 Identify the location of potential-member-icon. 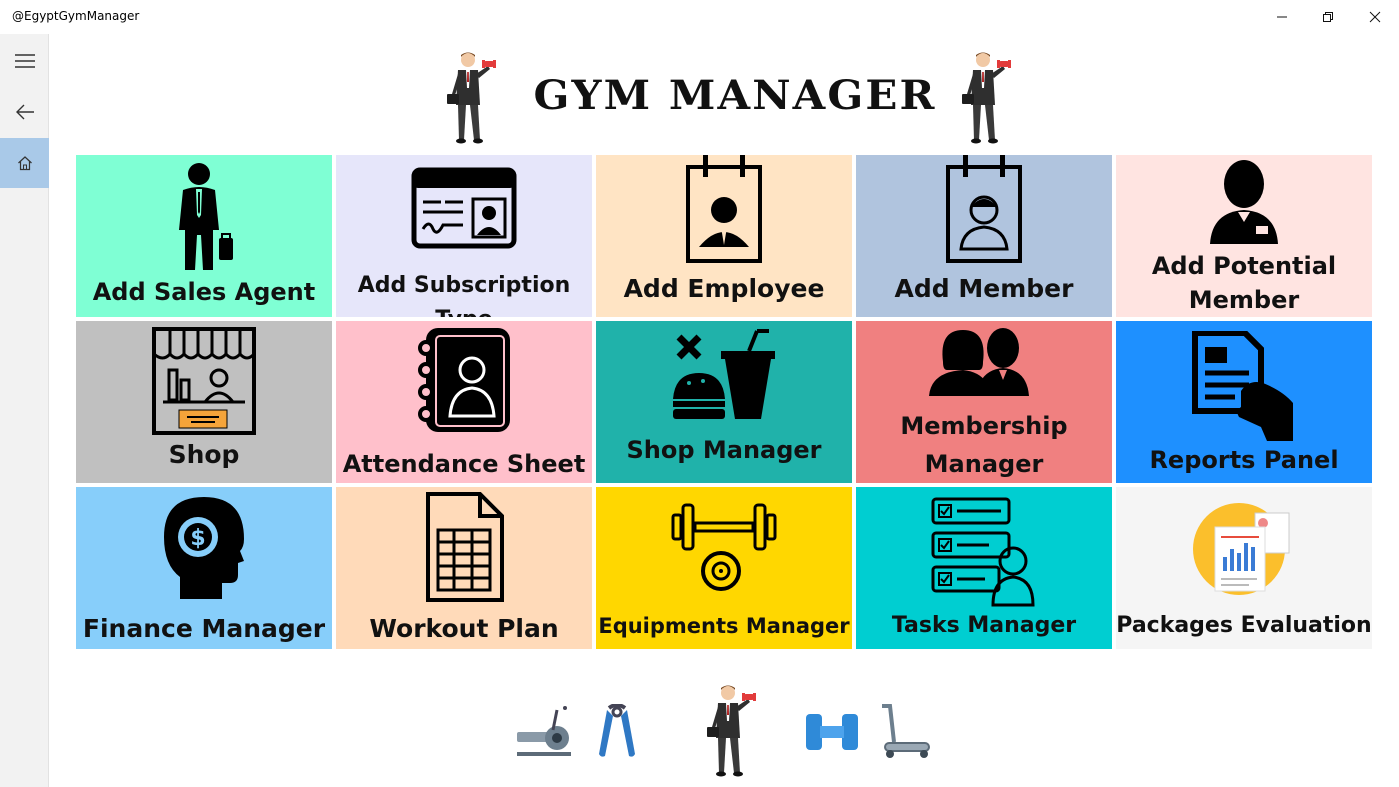
(1244, 202).